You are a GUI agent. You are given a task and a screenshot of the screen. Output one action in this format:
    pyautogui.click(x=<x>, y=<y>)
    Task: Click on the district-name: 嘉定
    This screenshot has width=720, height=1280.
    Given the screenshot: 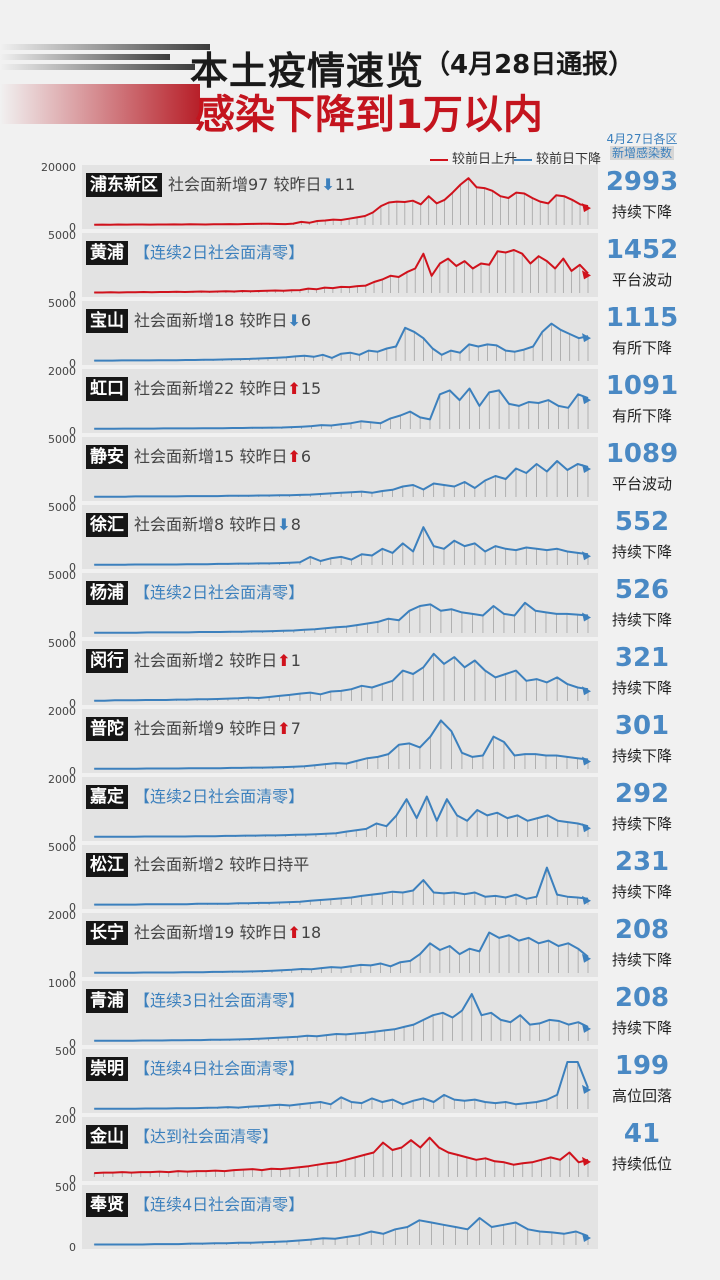 What is the action you would take?
    pyautogui.click(x=107, y=797)
    